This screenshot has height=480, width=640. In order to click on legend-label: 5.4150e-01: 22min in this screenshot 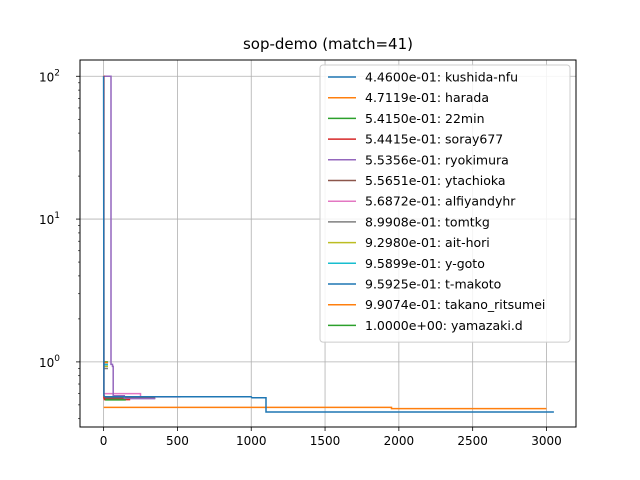, I will do `click(425, 118)`.